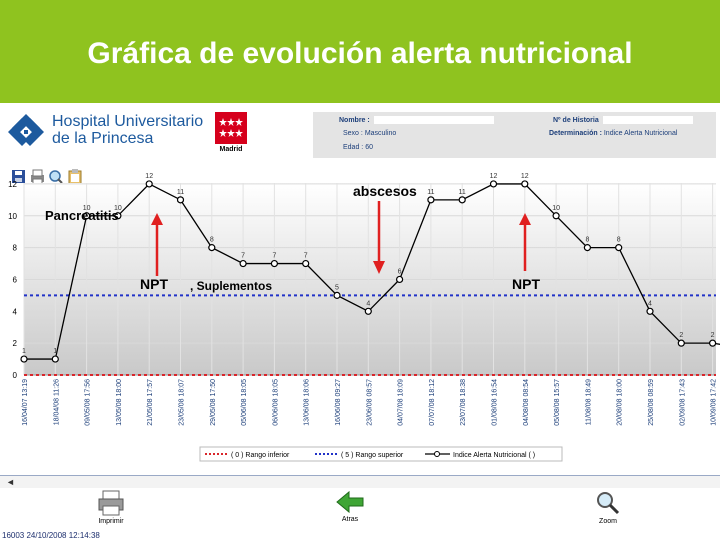 This screenshot has width=720, height=540. What do you see at coordinates (128, 121) in the screenshot?
I see `hospital-name-line1: Hospital Universitario` at bounding box center [128, 121].